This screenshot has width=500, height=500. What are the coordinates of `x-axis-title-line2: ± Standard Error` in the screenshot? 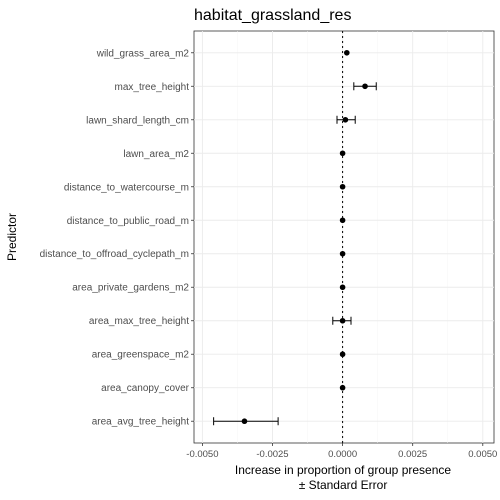 It's located at (343, 485).